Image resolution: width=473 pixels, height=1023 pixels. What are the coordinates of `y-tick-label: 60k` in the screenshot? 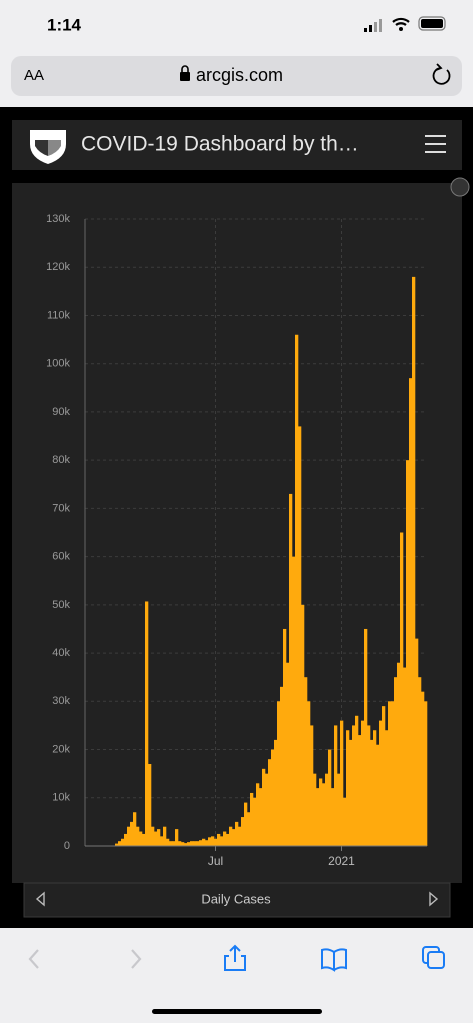 It's located at (61, 557).